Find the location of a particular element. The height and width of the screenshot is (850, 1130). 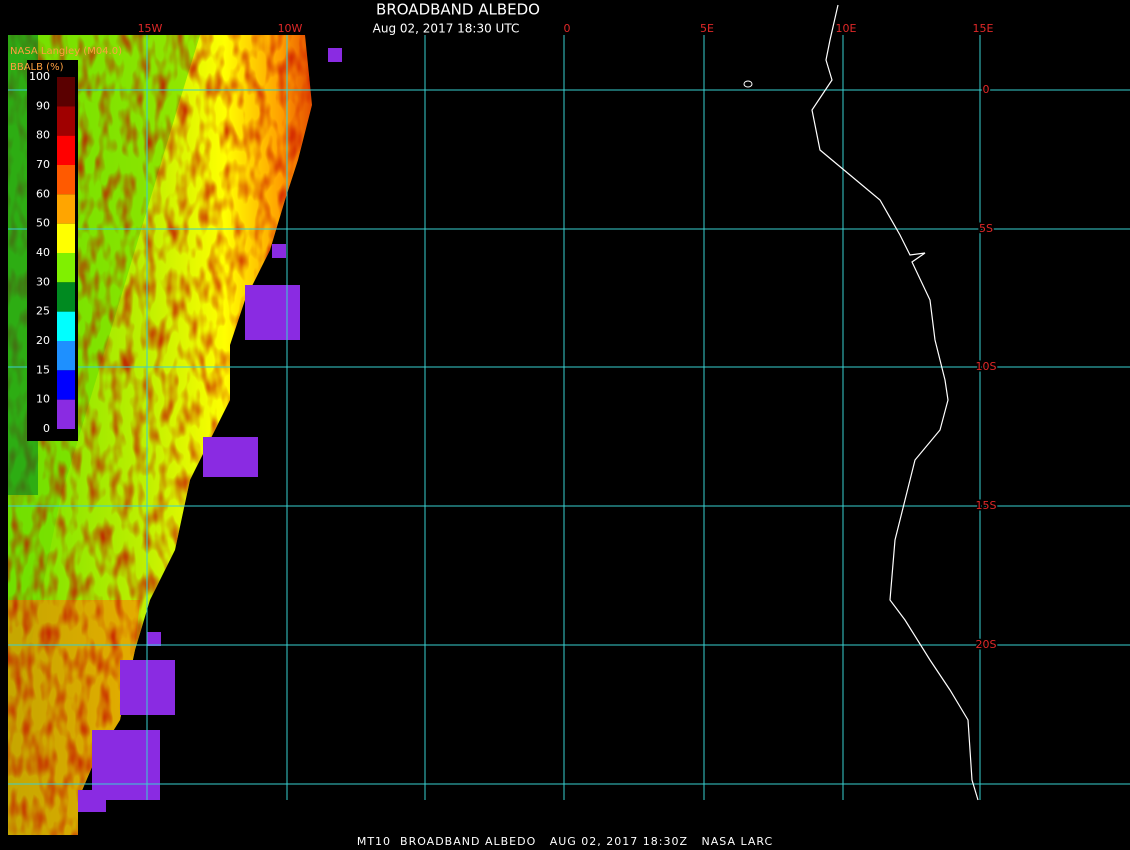

latitude-label: 10S is located at coordinates (986, 366).